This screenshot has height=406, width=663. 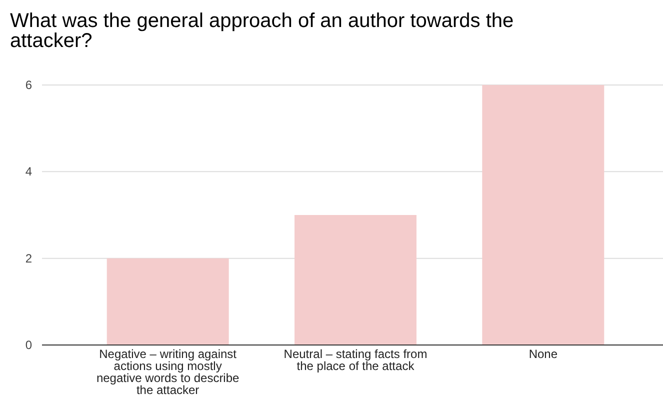 I want to click on x-tick-label: None, so click(x=543, y=354).